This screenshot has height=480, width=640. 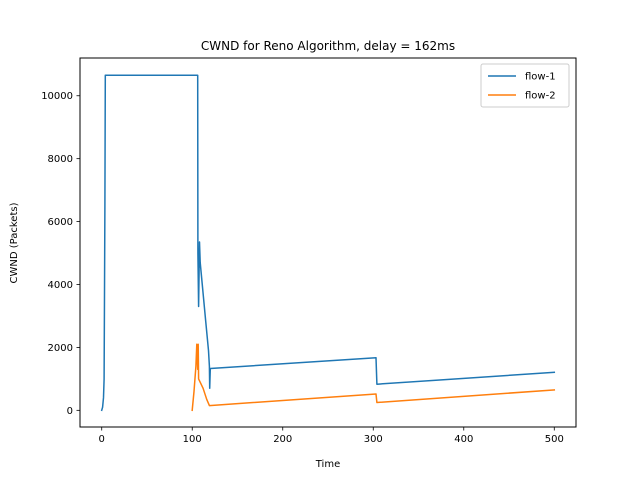 I want to click on y-axis-ticks: 0 2000 4000 6000 8000 10000, so click(x=60, y=254).